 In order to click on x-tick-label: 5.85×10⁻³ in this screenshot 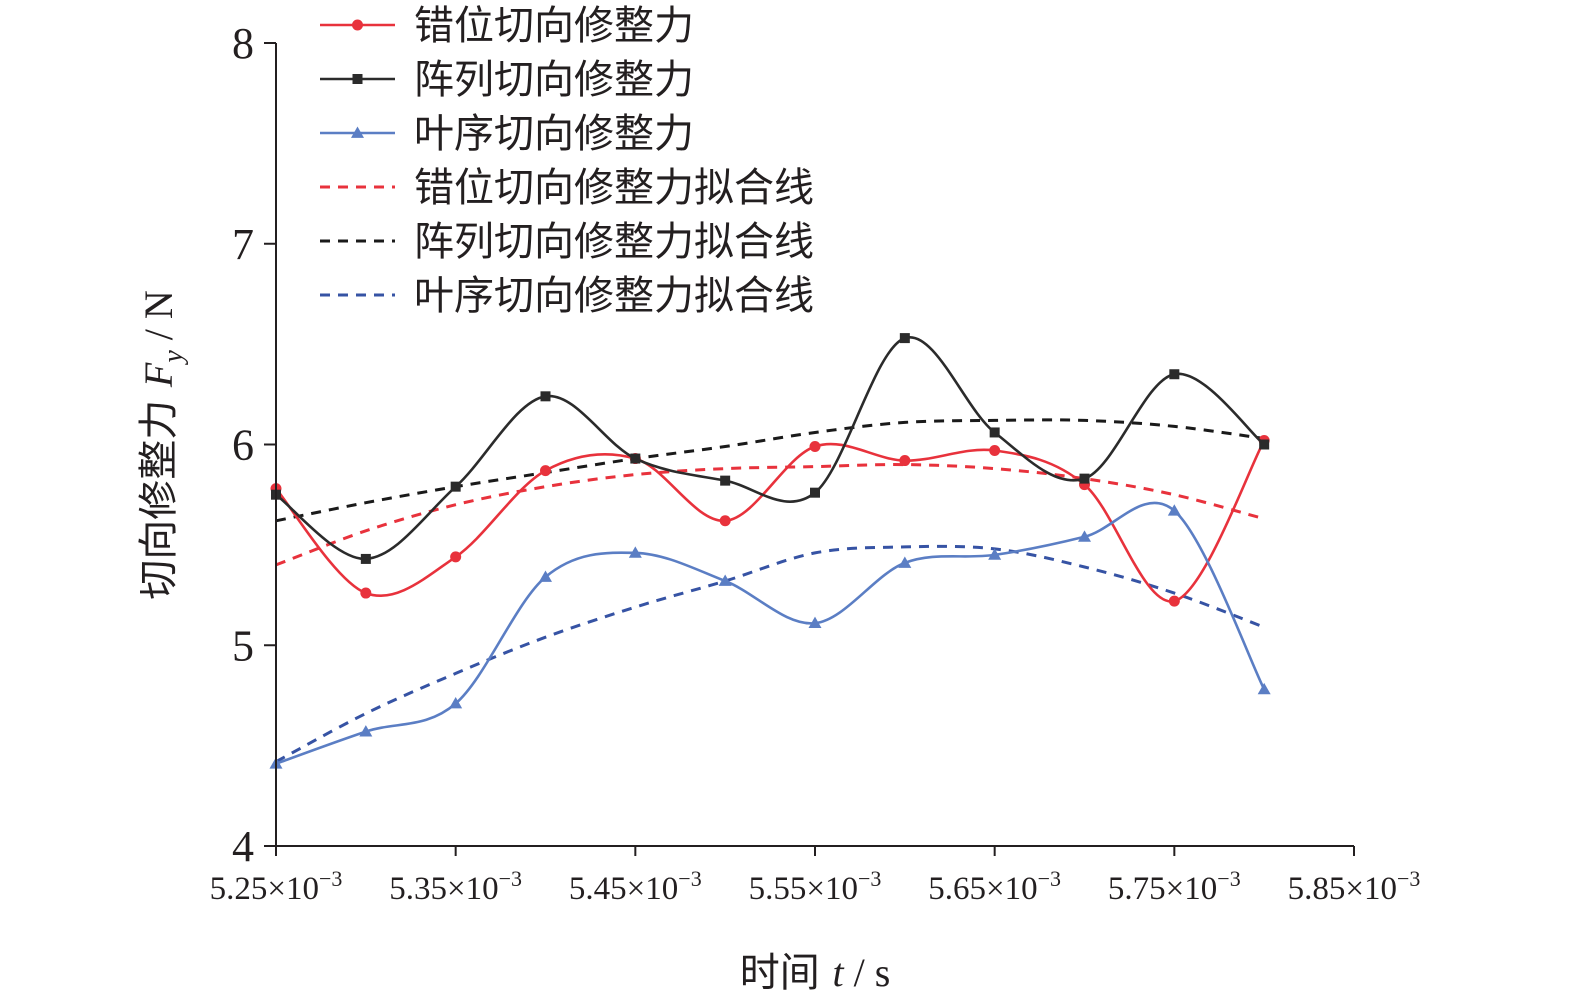, I will do `click(1354, 886)`.